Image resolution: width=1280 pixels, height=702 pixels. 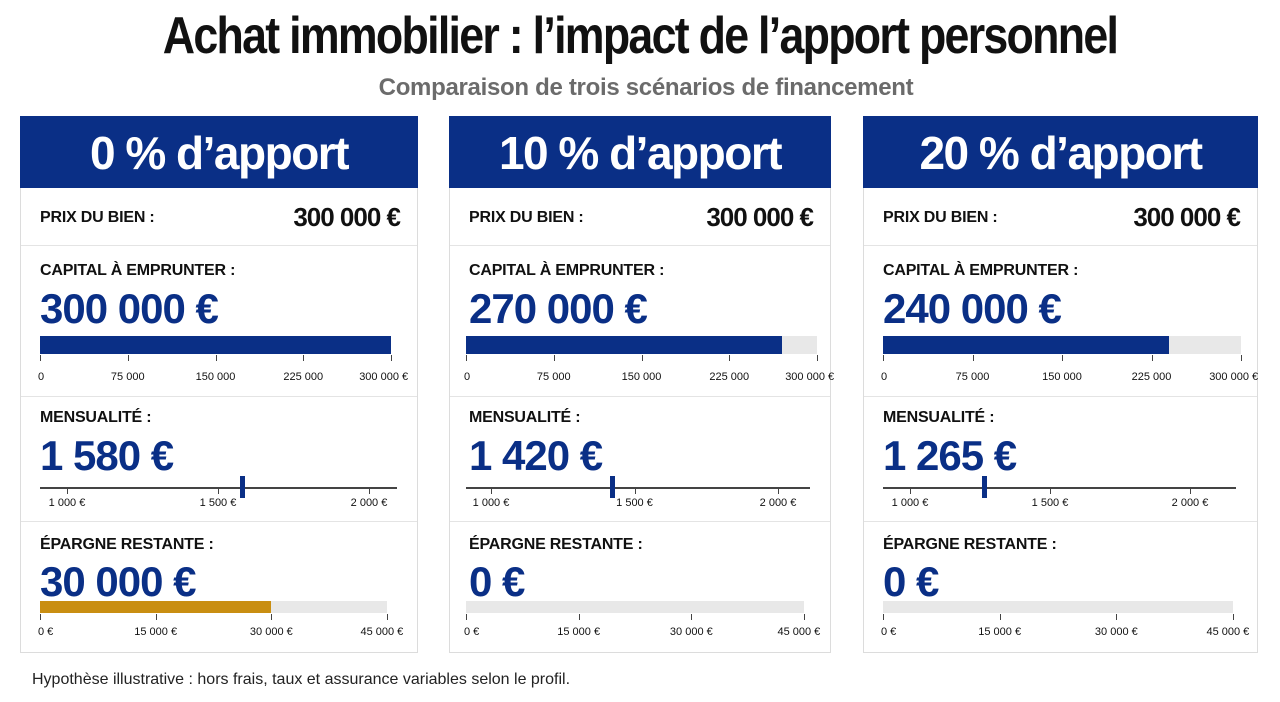 I want to click on monthly-value: 1 580 €, so click(x=107, y=455).